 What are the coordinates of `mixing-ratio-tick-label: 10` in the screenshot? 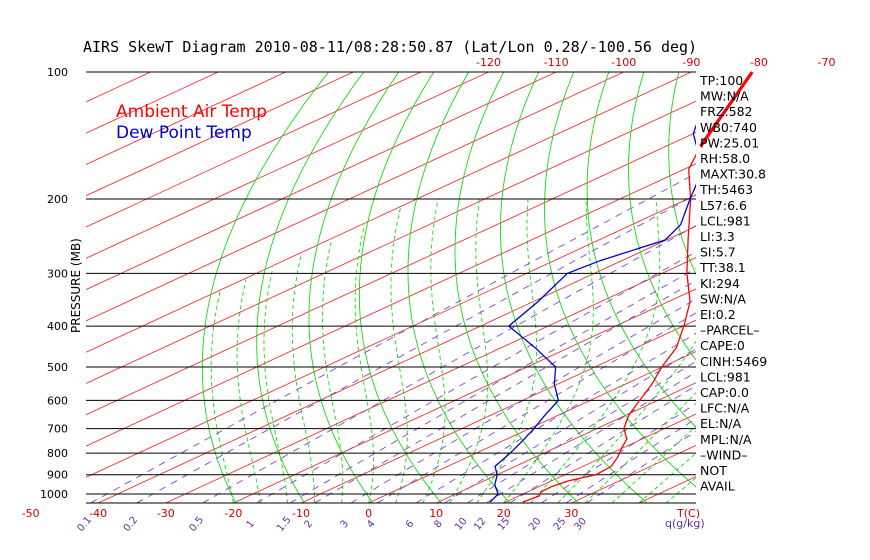 It's located at (461, 524).